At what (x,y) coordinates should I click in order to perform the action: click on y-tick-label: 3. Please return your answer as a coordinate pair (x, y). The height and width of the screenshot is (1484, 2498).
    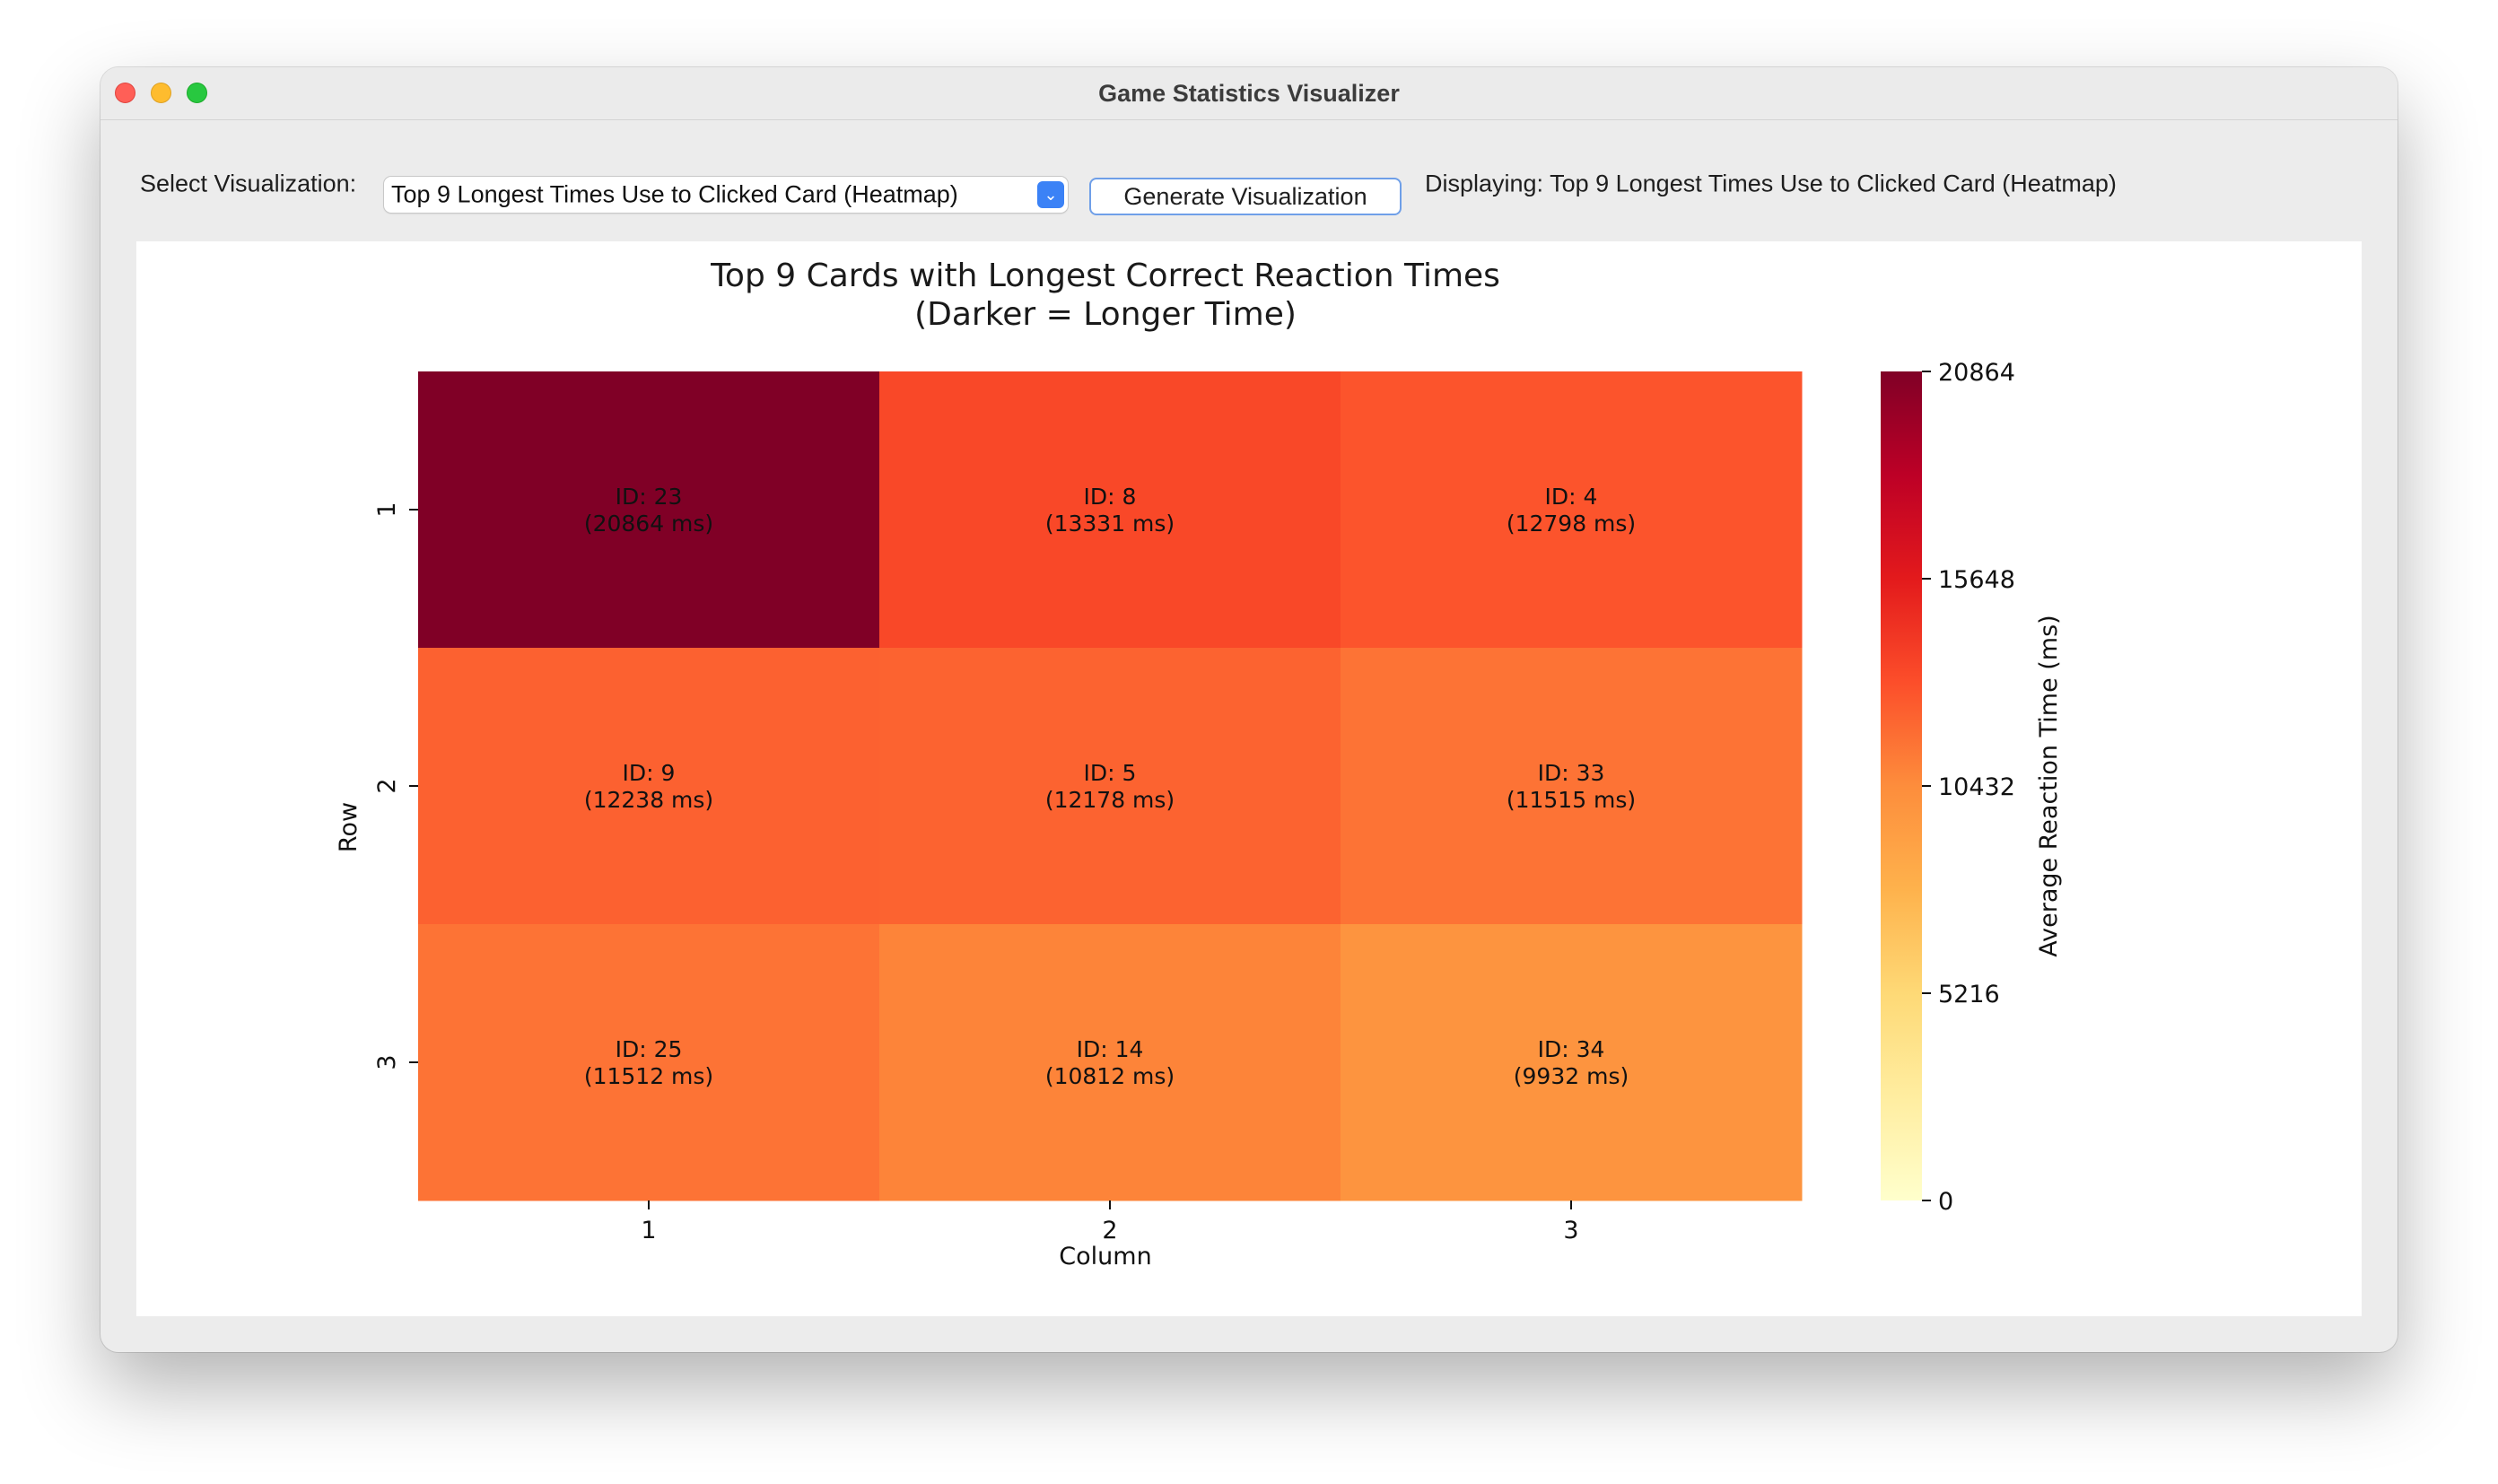
    Looking at the image, I should click on (387, 1062).